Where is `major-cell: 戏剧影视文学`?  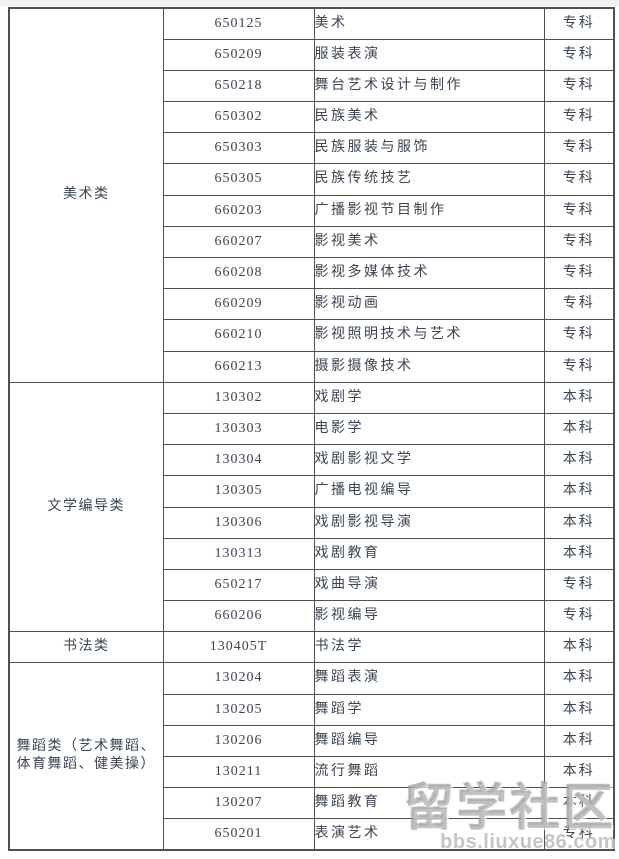
major-cell: 戏剧影视文学 is located at coordinates (429, 460).